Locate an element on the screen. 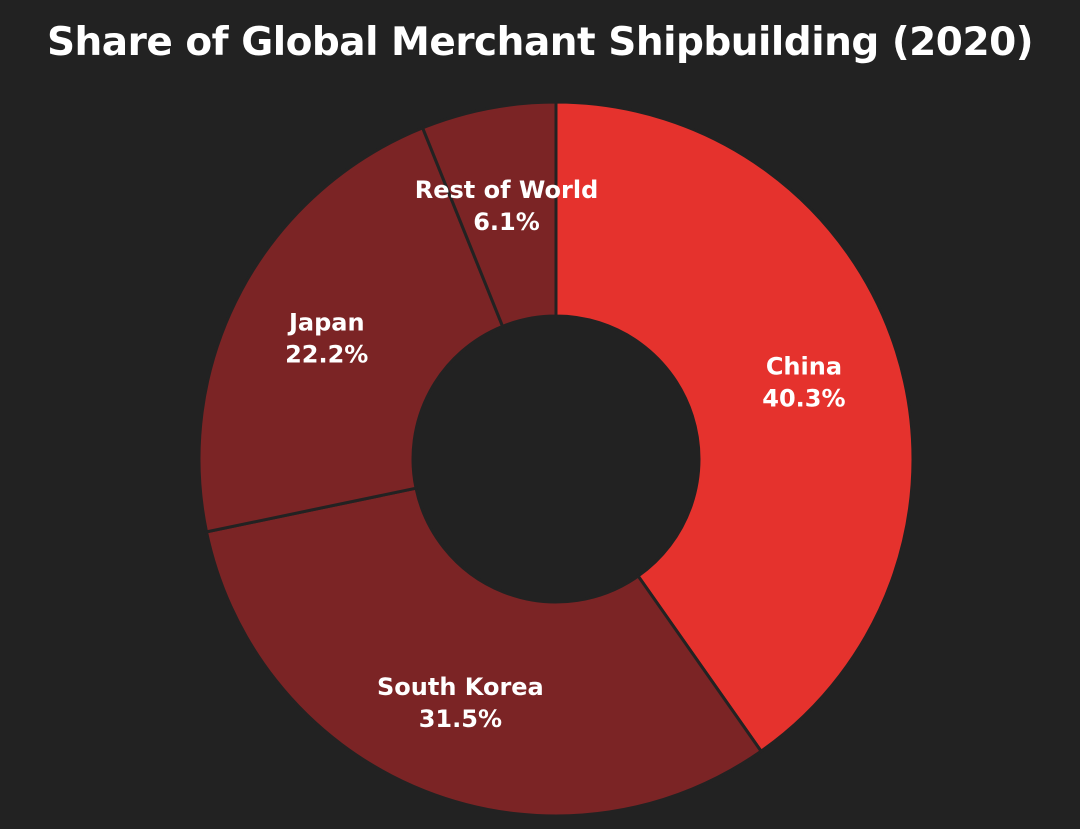 Image resolution: width=1080 pixels, height=829 pixels. slice-label-south-korea: South Korea is located at coordinates (460, 687).